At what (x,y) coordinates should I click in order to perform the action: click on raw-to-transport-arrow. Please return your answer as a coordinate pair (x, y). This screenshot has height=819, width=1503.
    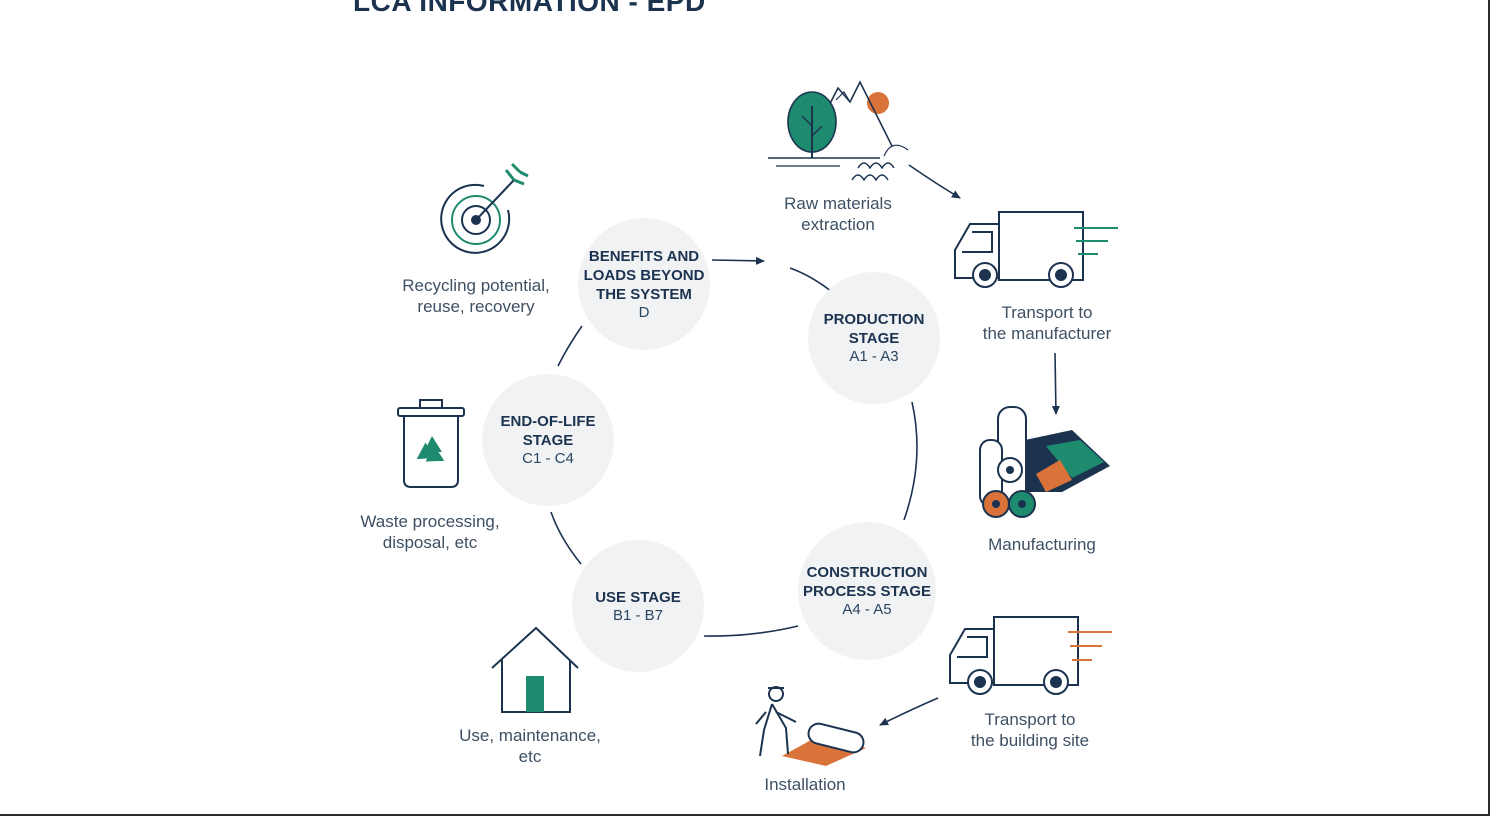
    Looking at the image, I should click on (934, 181).